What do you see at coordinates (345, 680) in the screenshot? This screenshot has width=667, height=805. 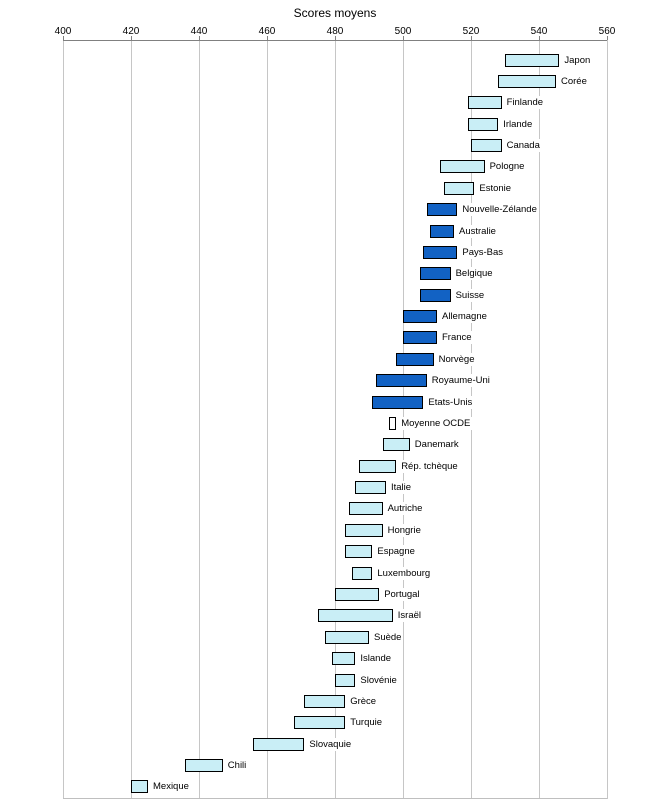 I see `bar-slovenie` at bounding box center [345, 680].